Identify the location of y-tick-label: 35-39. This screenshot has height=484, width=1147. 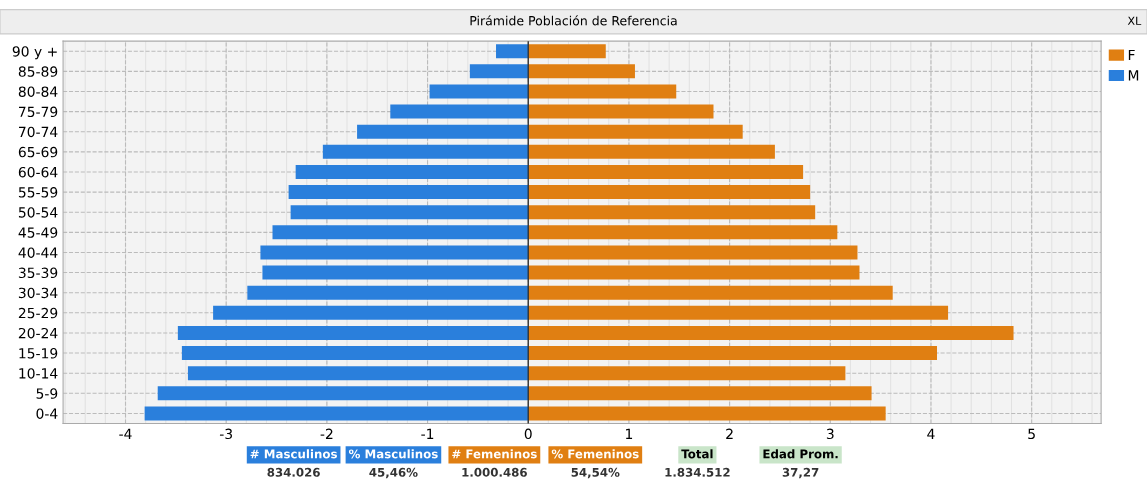
(38, 273).